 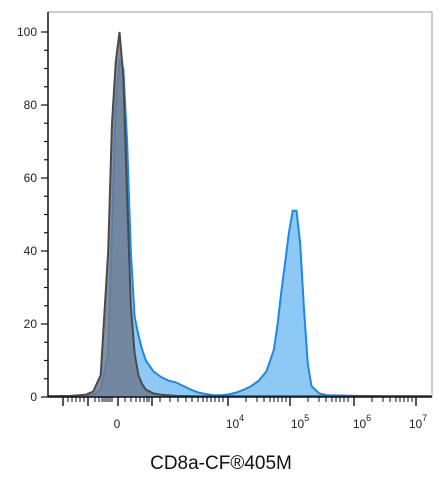 I want to click on x-tick-label: 10⁵, so click(x=300, y=422).